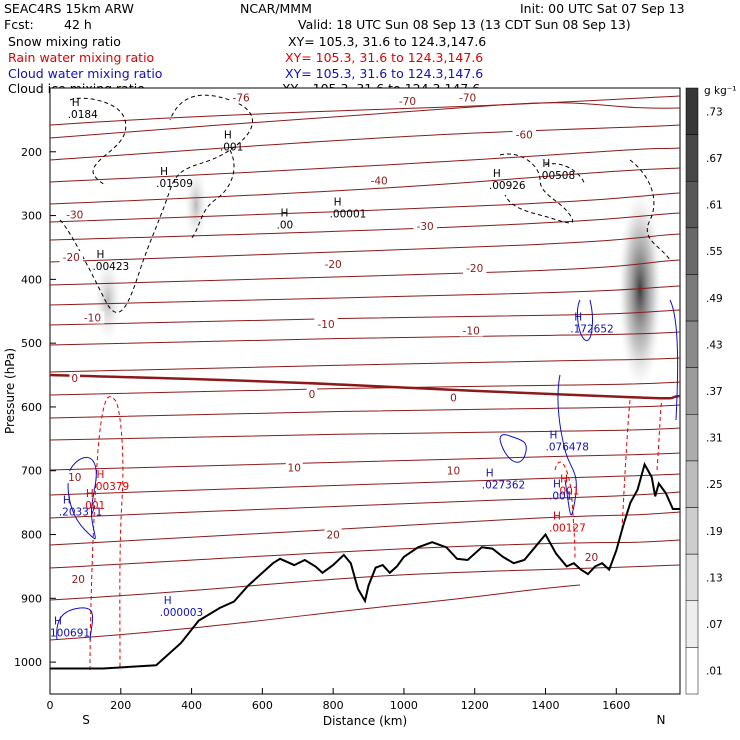  I want to click on temperature-contour-label: -30, so click(425, 227).